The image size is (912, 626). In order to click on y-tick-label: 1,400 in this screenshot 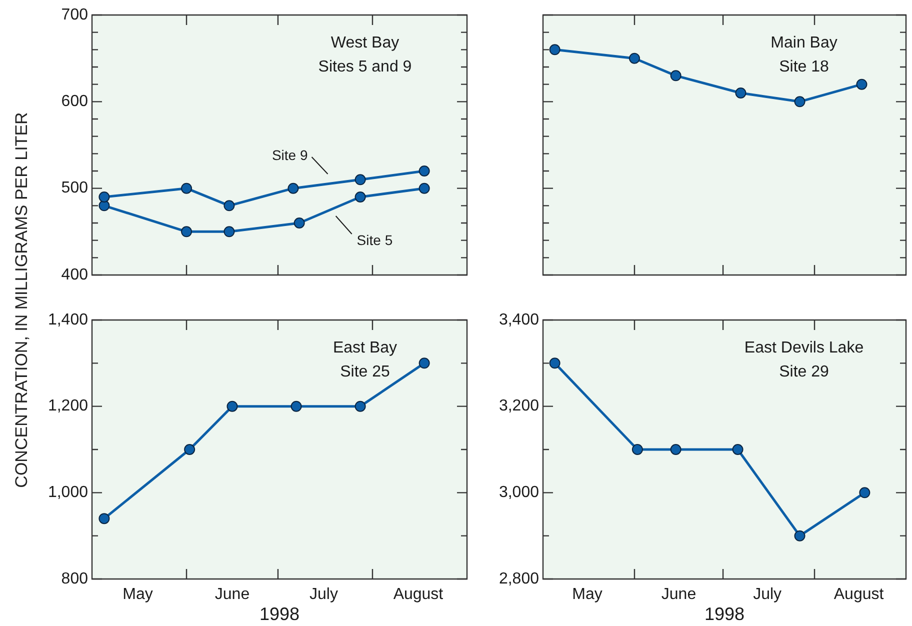, I will do `click(68, 319)`.